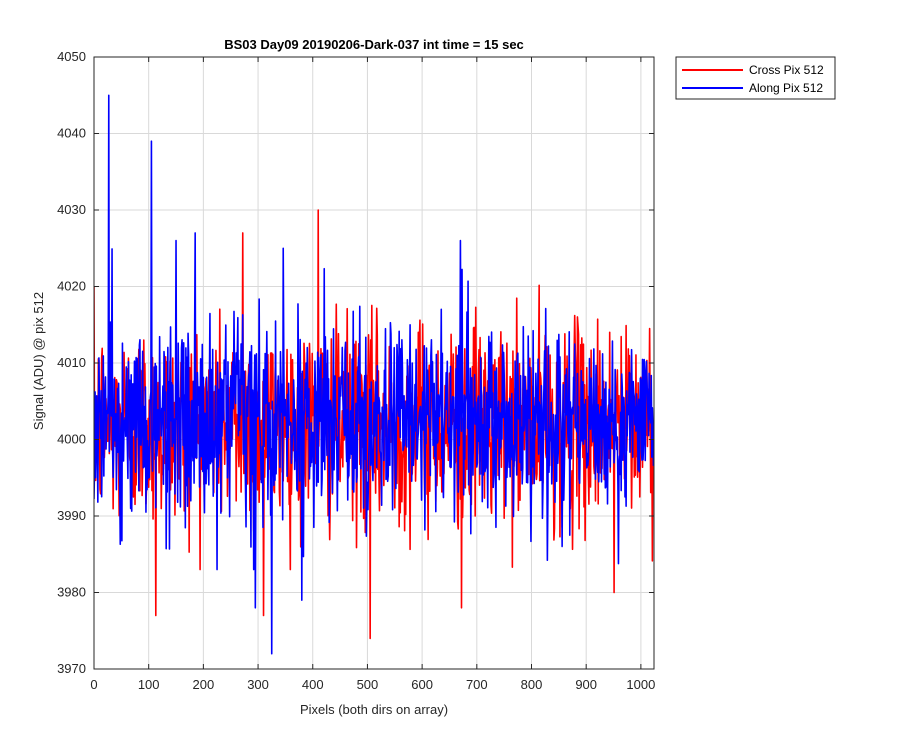 The image size is (900, 755). Describe the element at coordinates (71, 362) in the screenshot. I see `y-tick-label: 4010` at that location.